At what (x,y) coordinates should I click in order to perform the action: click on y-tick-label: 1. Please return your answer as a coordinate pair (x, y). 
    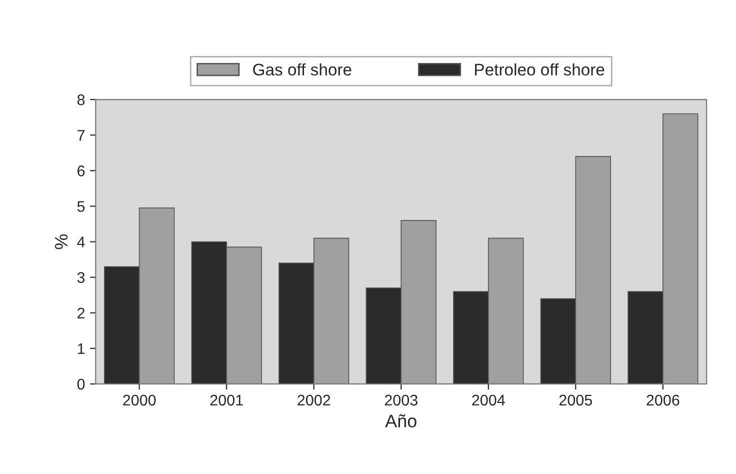
    Looking at the image, I should click on (81, 348).